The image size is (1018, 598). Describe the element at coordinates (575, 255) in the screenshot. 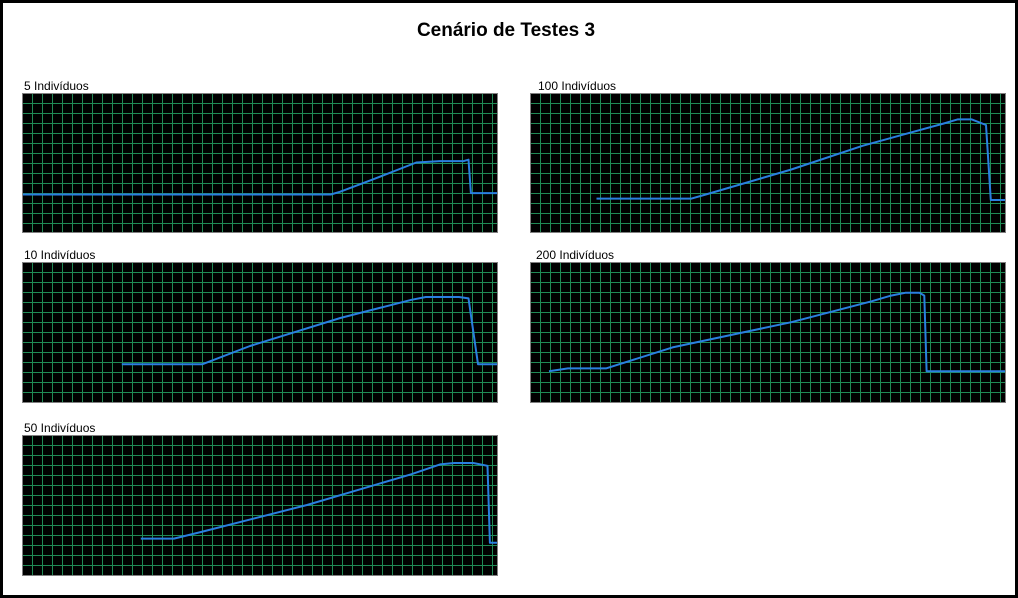

I see `chart-title: 200 Indivíduos` at that location.